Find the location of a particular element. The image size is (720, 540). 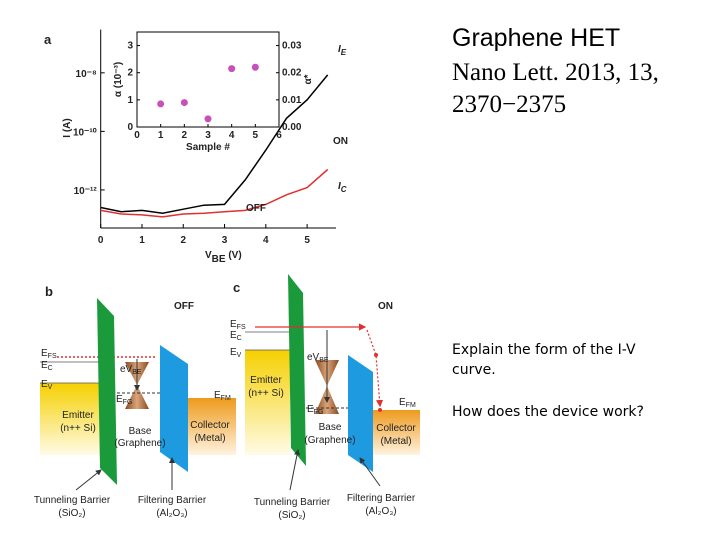

x-tick-label: 1 is located at coordinates (161, 135).